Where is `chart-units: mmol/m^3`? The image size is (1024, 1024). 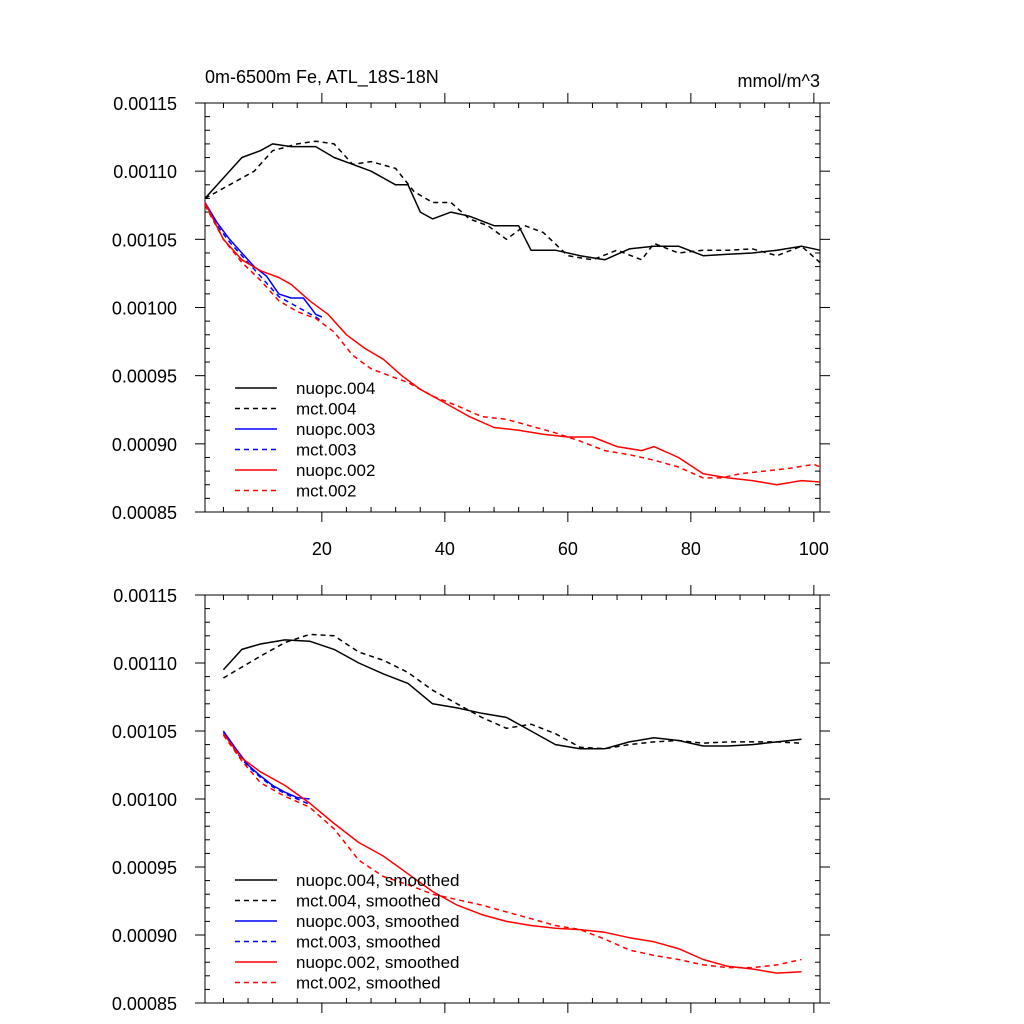
chart-units: mmol/m^3 is located at coordinates (779, 81).